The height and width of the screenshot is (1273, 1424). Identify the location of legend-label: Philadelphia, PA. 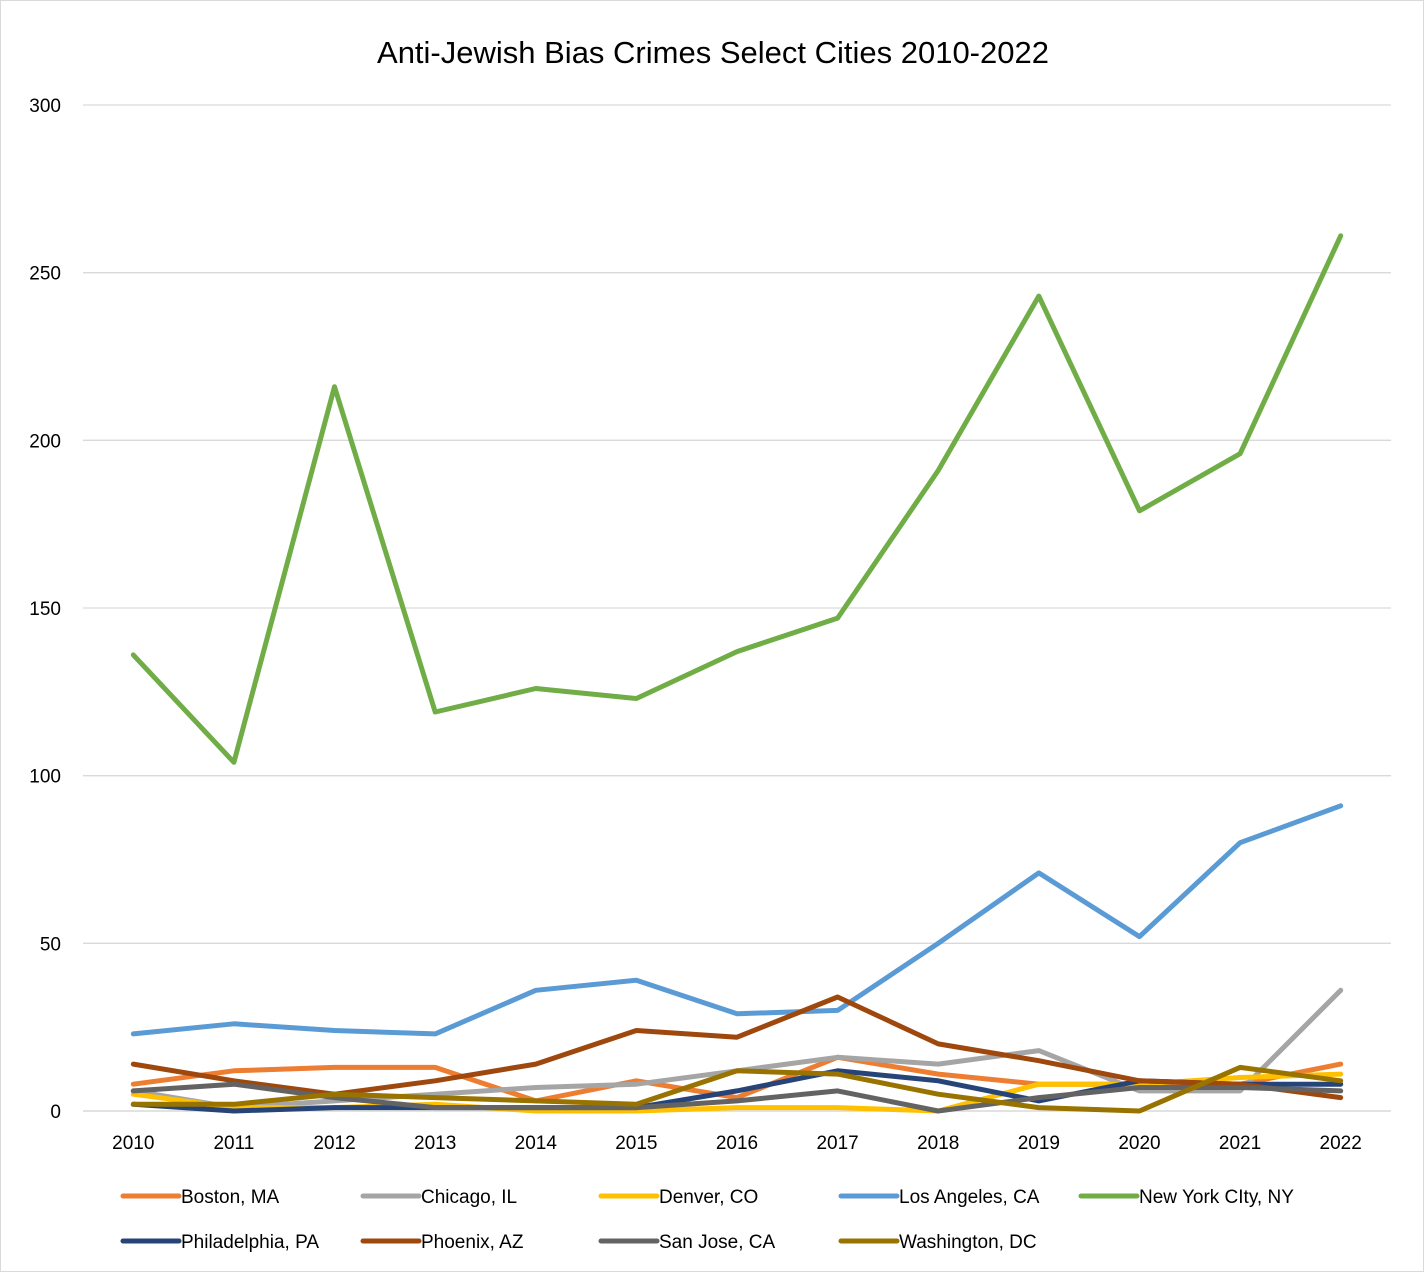
(250, 1242).